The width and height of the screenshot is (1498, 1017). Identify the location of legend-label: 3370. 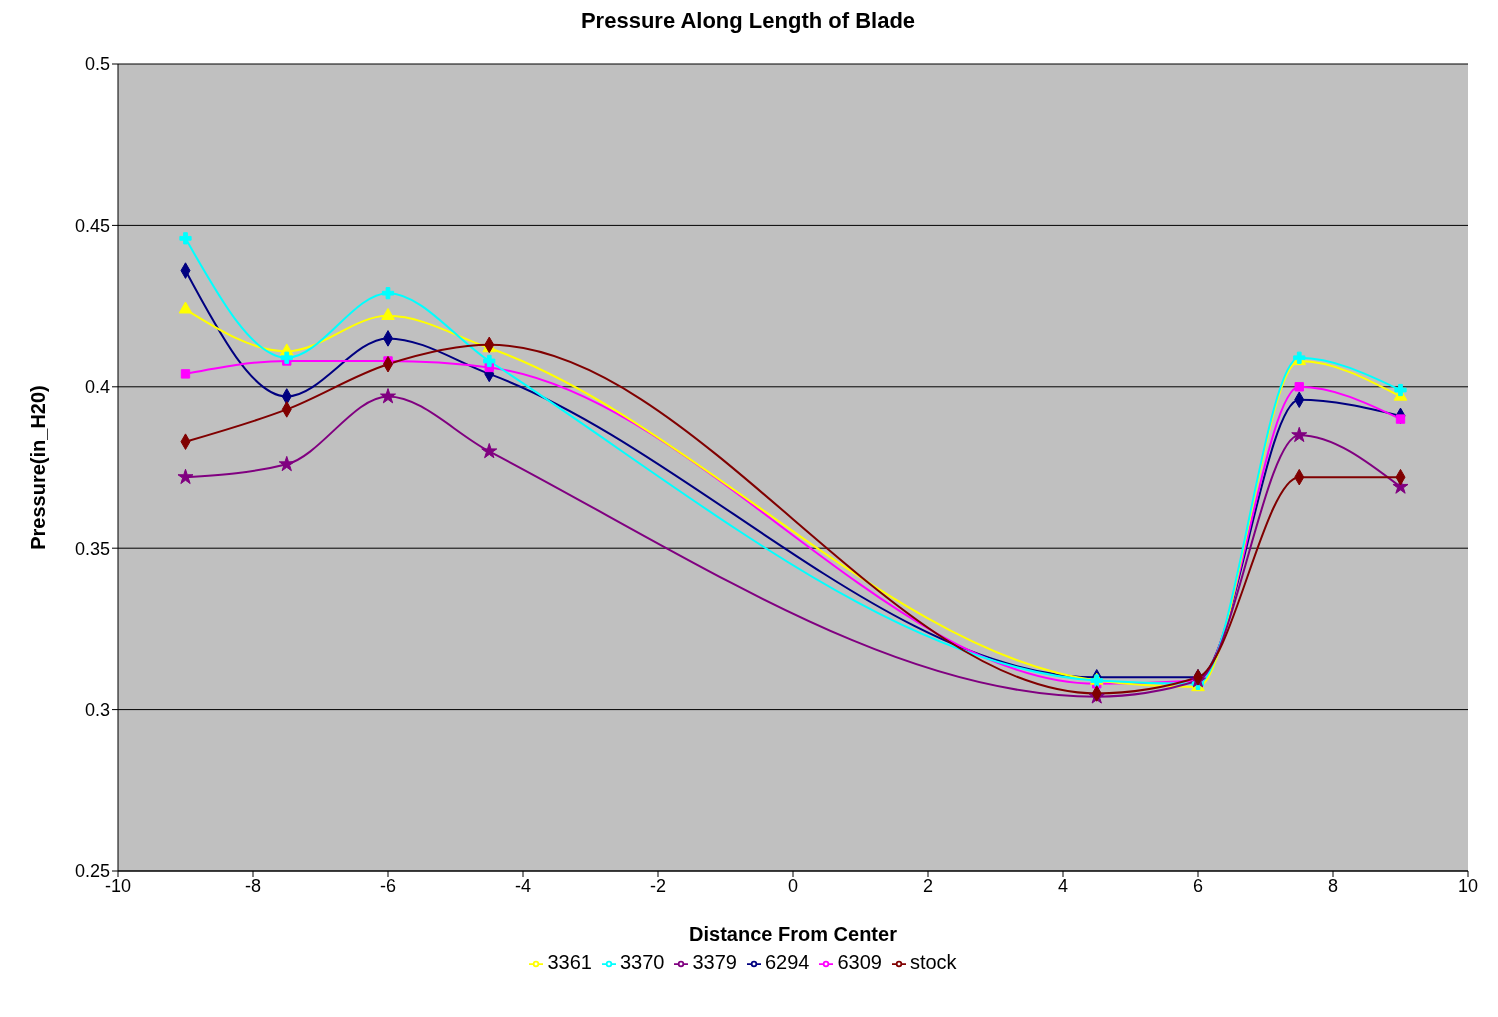
(642, 962).